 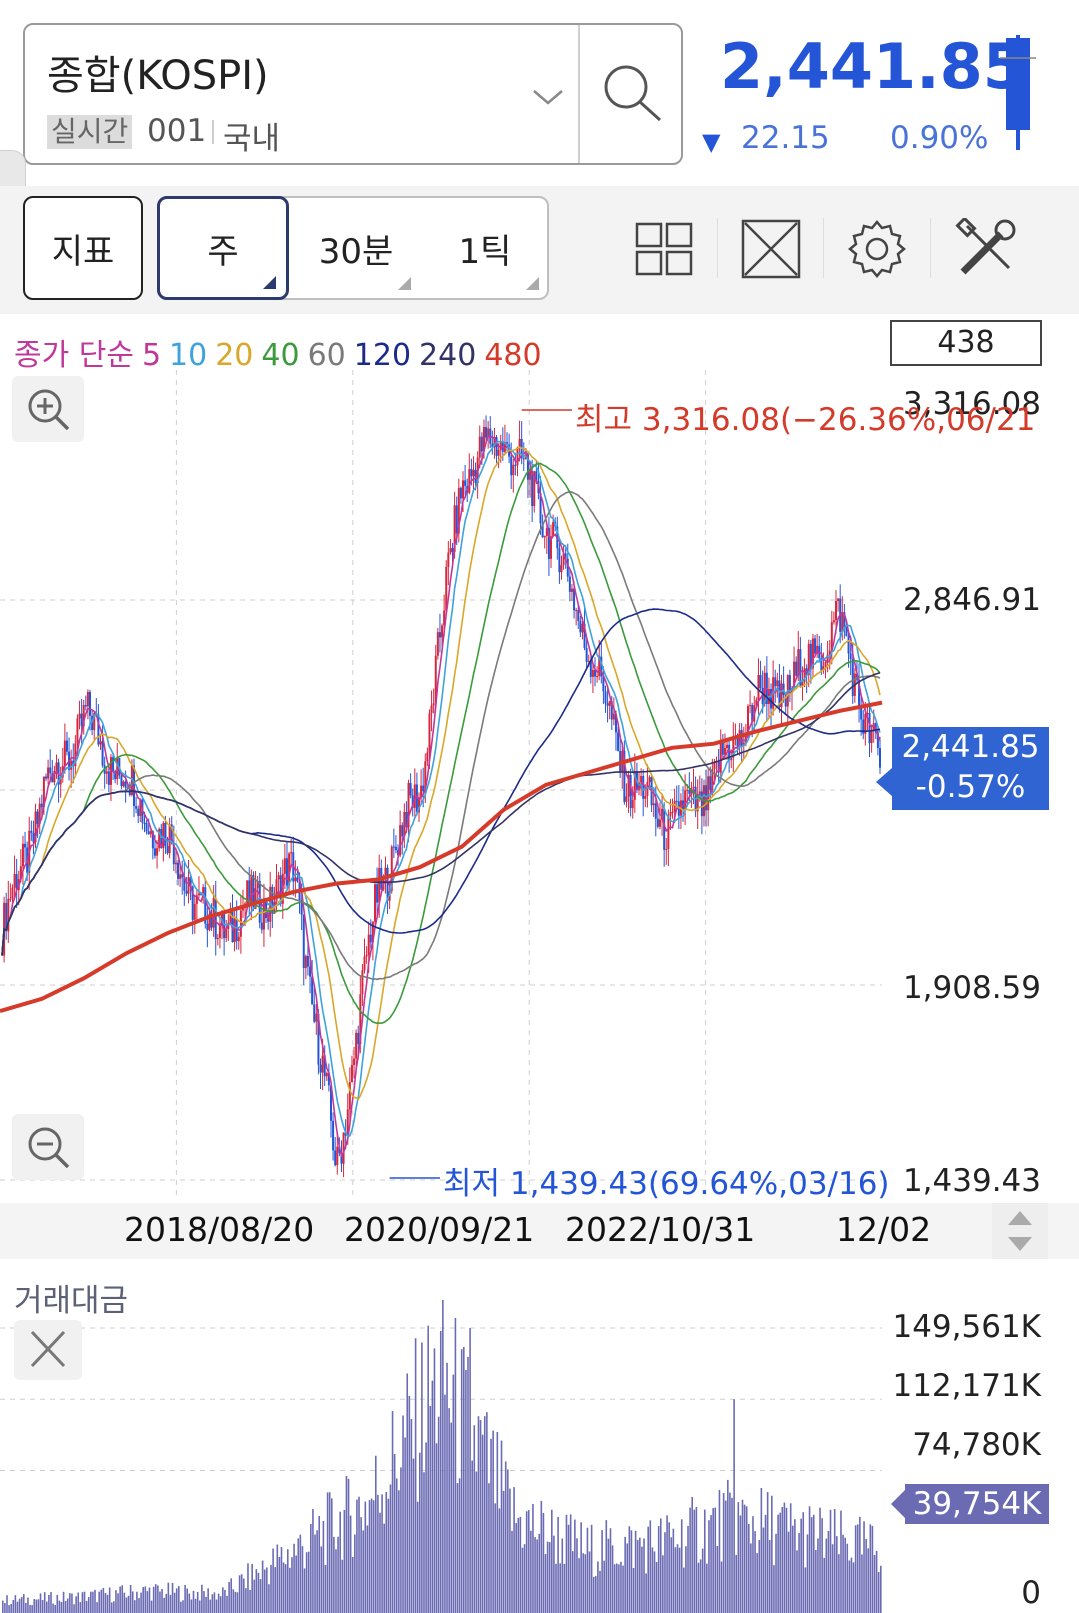 I want to click on settings-icon, so click(x=877, y=249).